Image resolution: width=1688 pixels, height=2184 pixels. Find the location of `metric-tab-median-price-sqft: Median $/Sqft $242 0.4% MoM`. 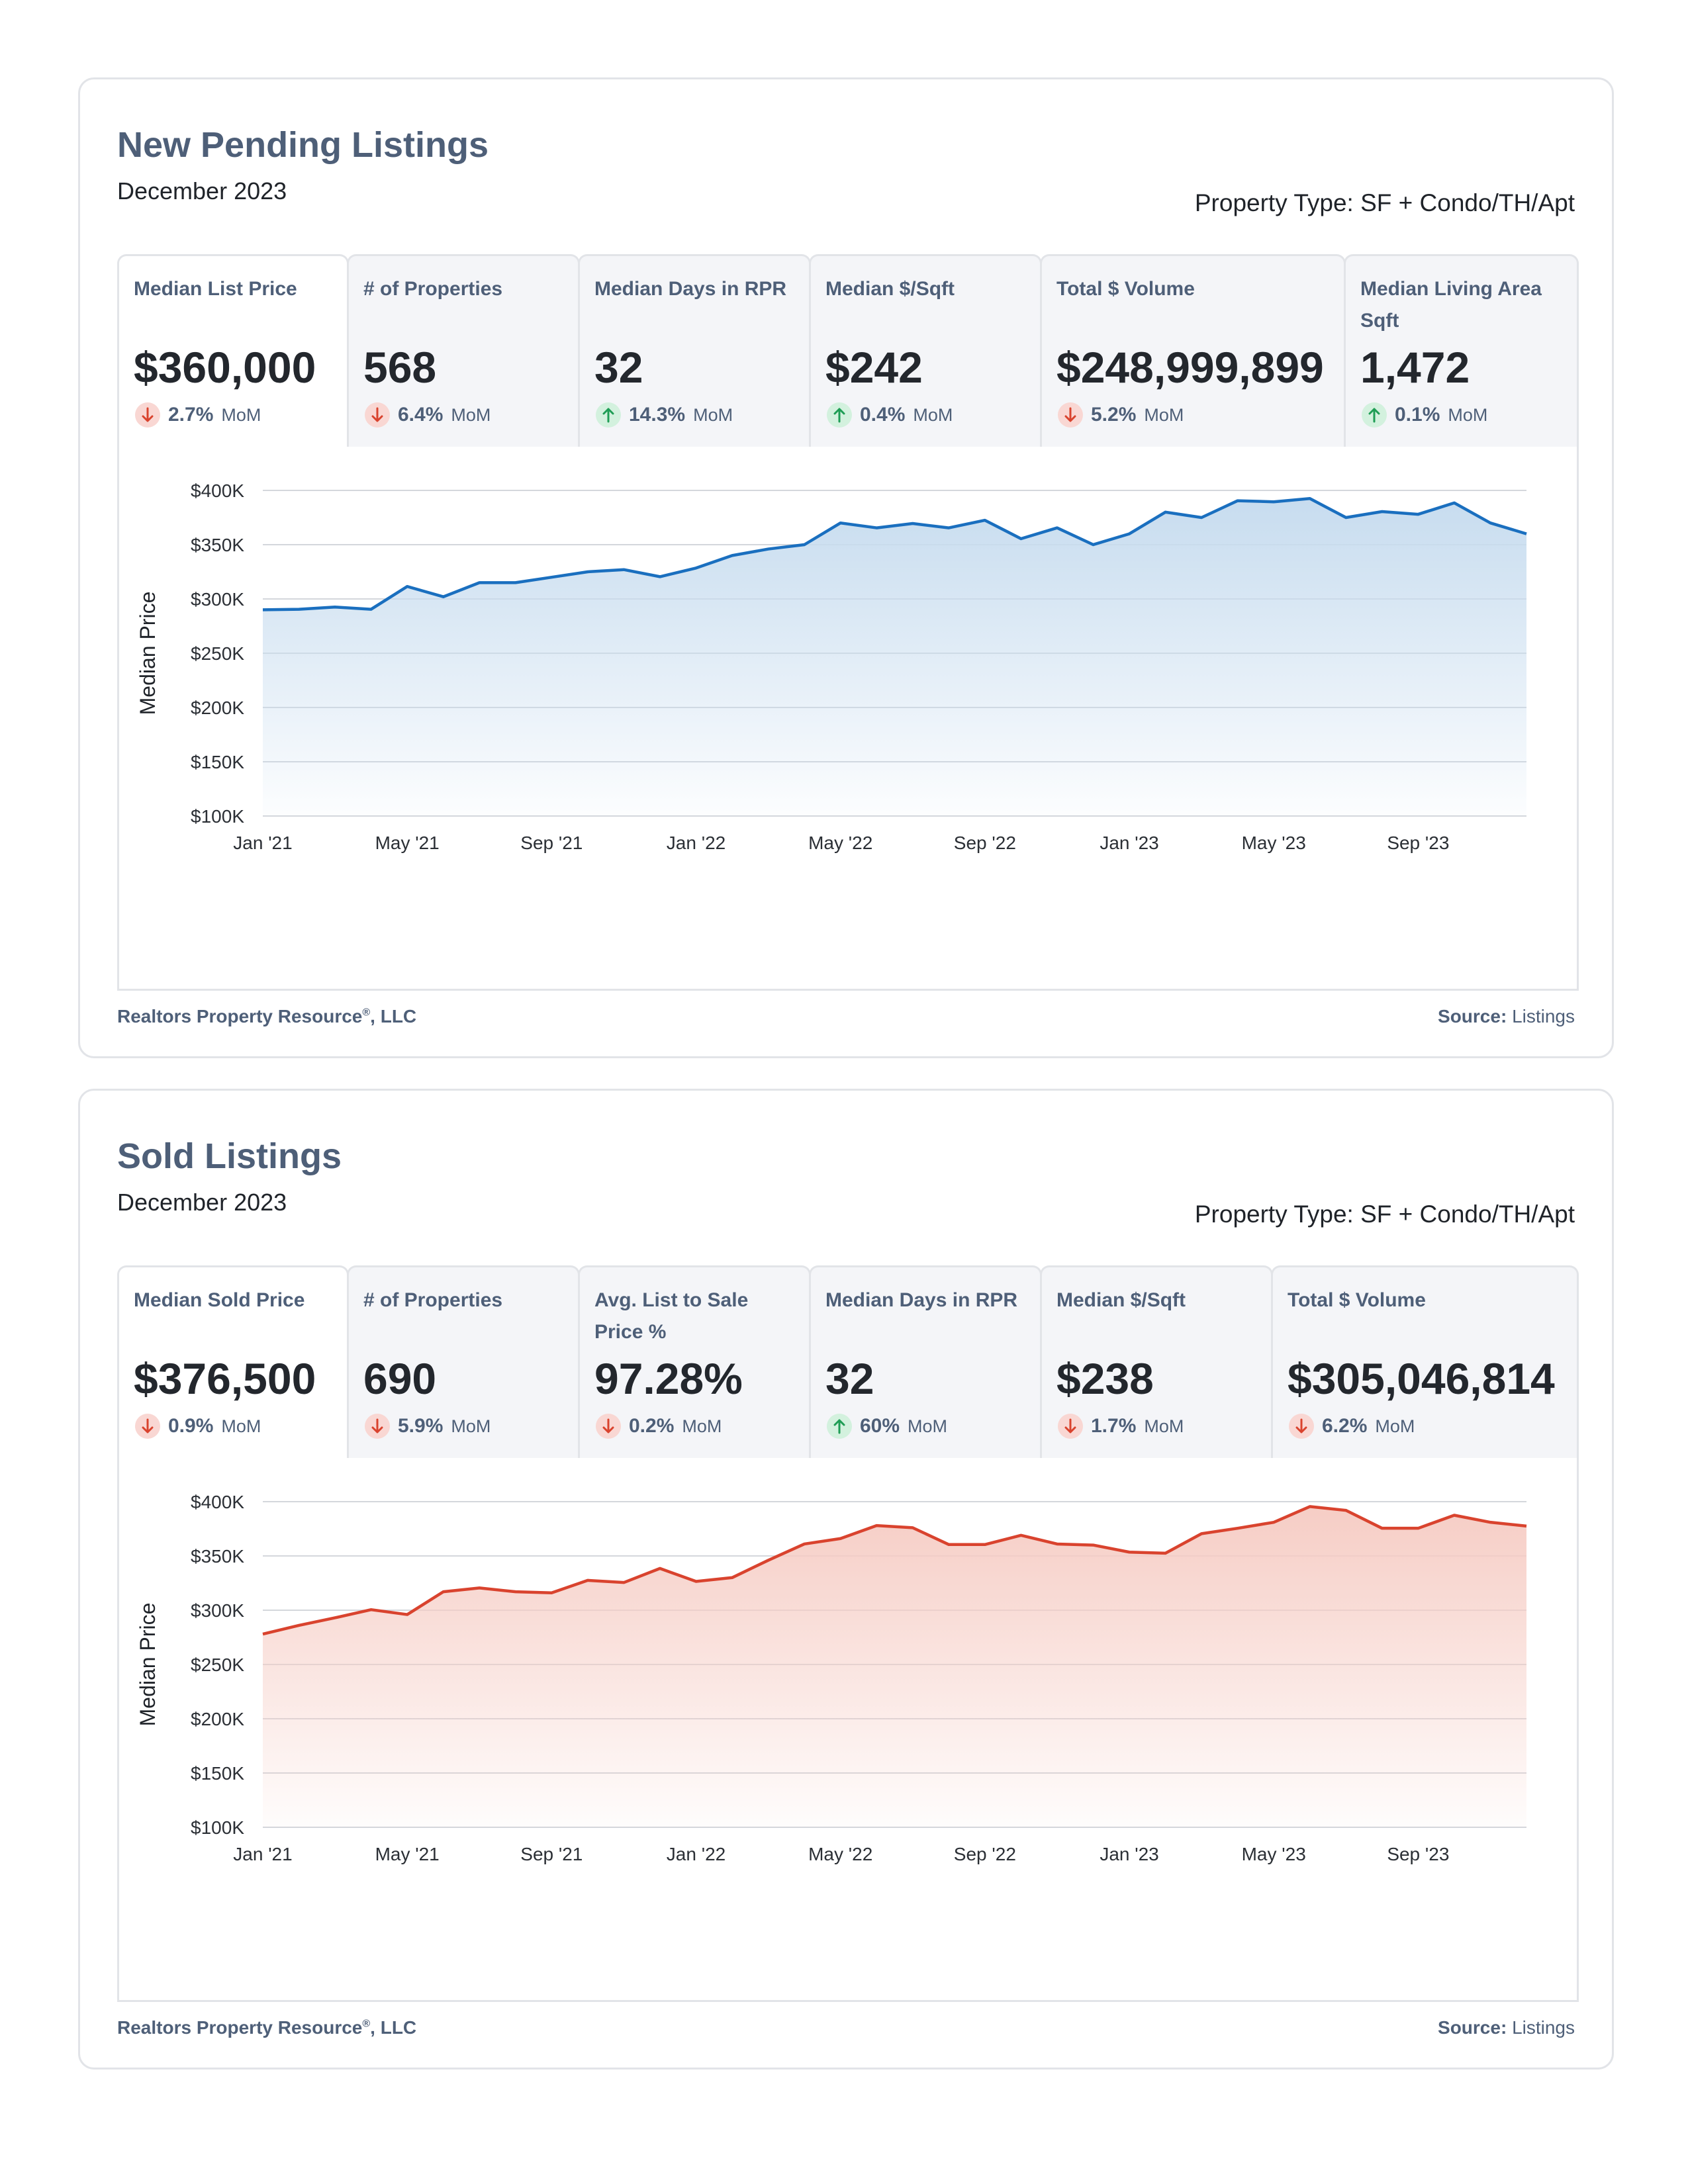

metric-tab-median-price-sqft: Median $/Sqft $242 0.4% MoM is located at coordinates (925, 351).